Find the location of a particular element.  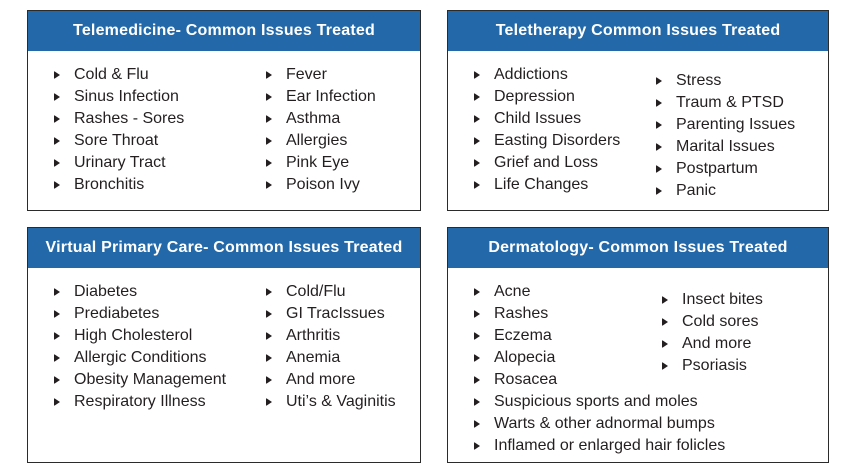

list-item-label: Postpartum is located at coordinates (717, 168).